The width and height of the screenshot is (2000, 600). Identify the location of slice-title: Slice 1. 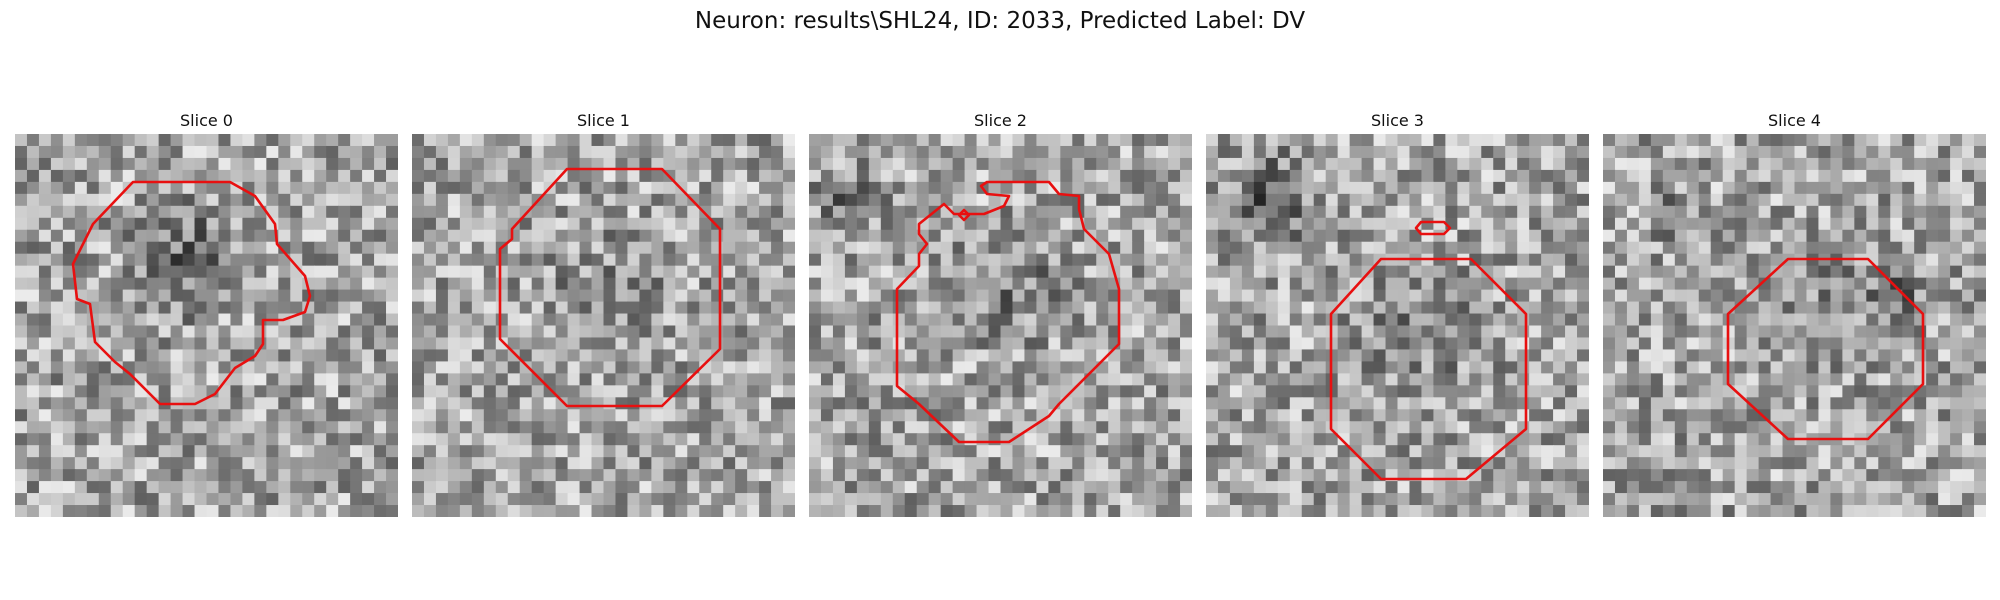
(603, 120).